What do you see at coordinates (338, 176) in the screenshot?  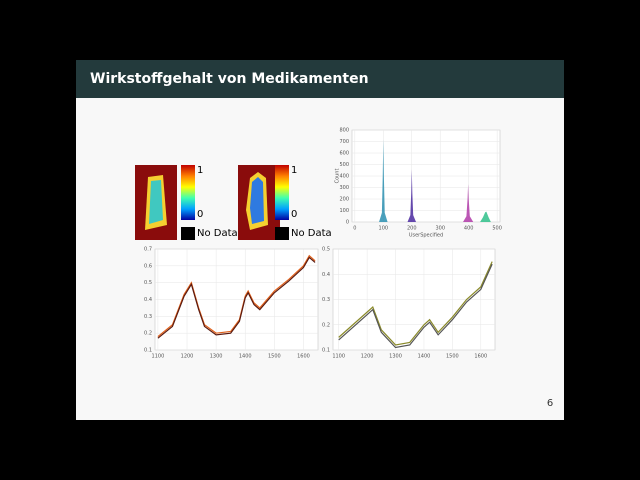 I see `y-axis-label: Count` at bounding box center [338, 176].